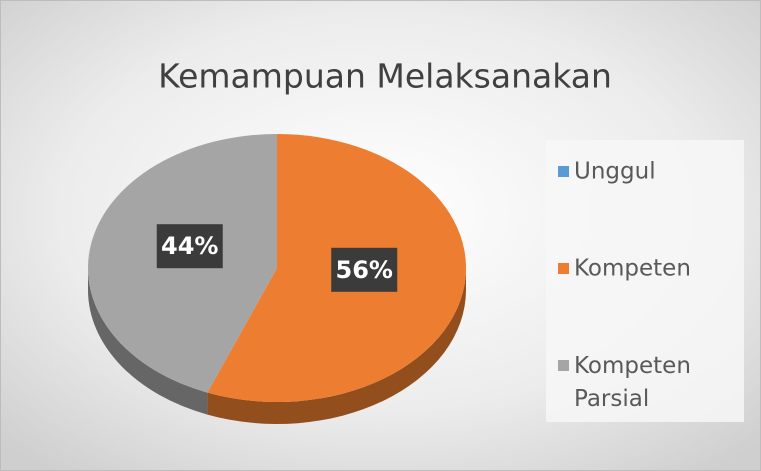 The height and width of the screenshot is (471, 761). Describe the element at coordinates (636, 382) in the screenshot. I see `legend-label: Kompeten Parsial` at that location.